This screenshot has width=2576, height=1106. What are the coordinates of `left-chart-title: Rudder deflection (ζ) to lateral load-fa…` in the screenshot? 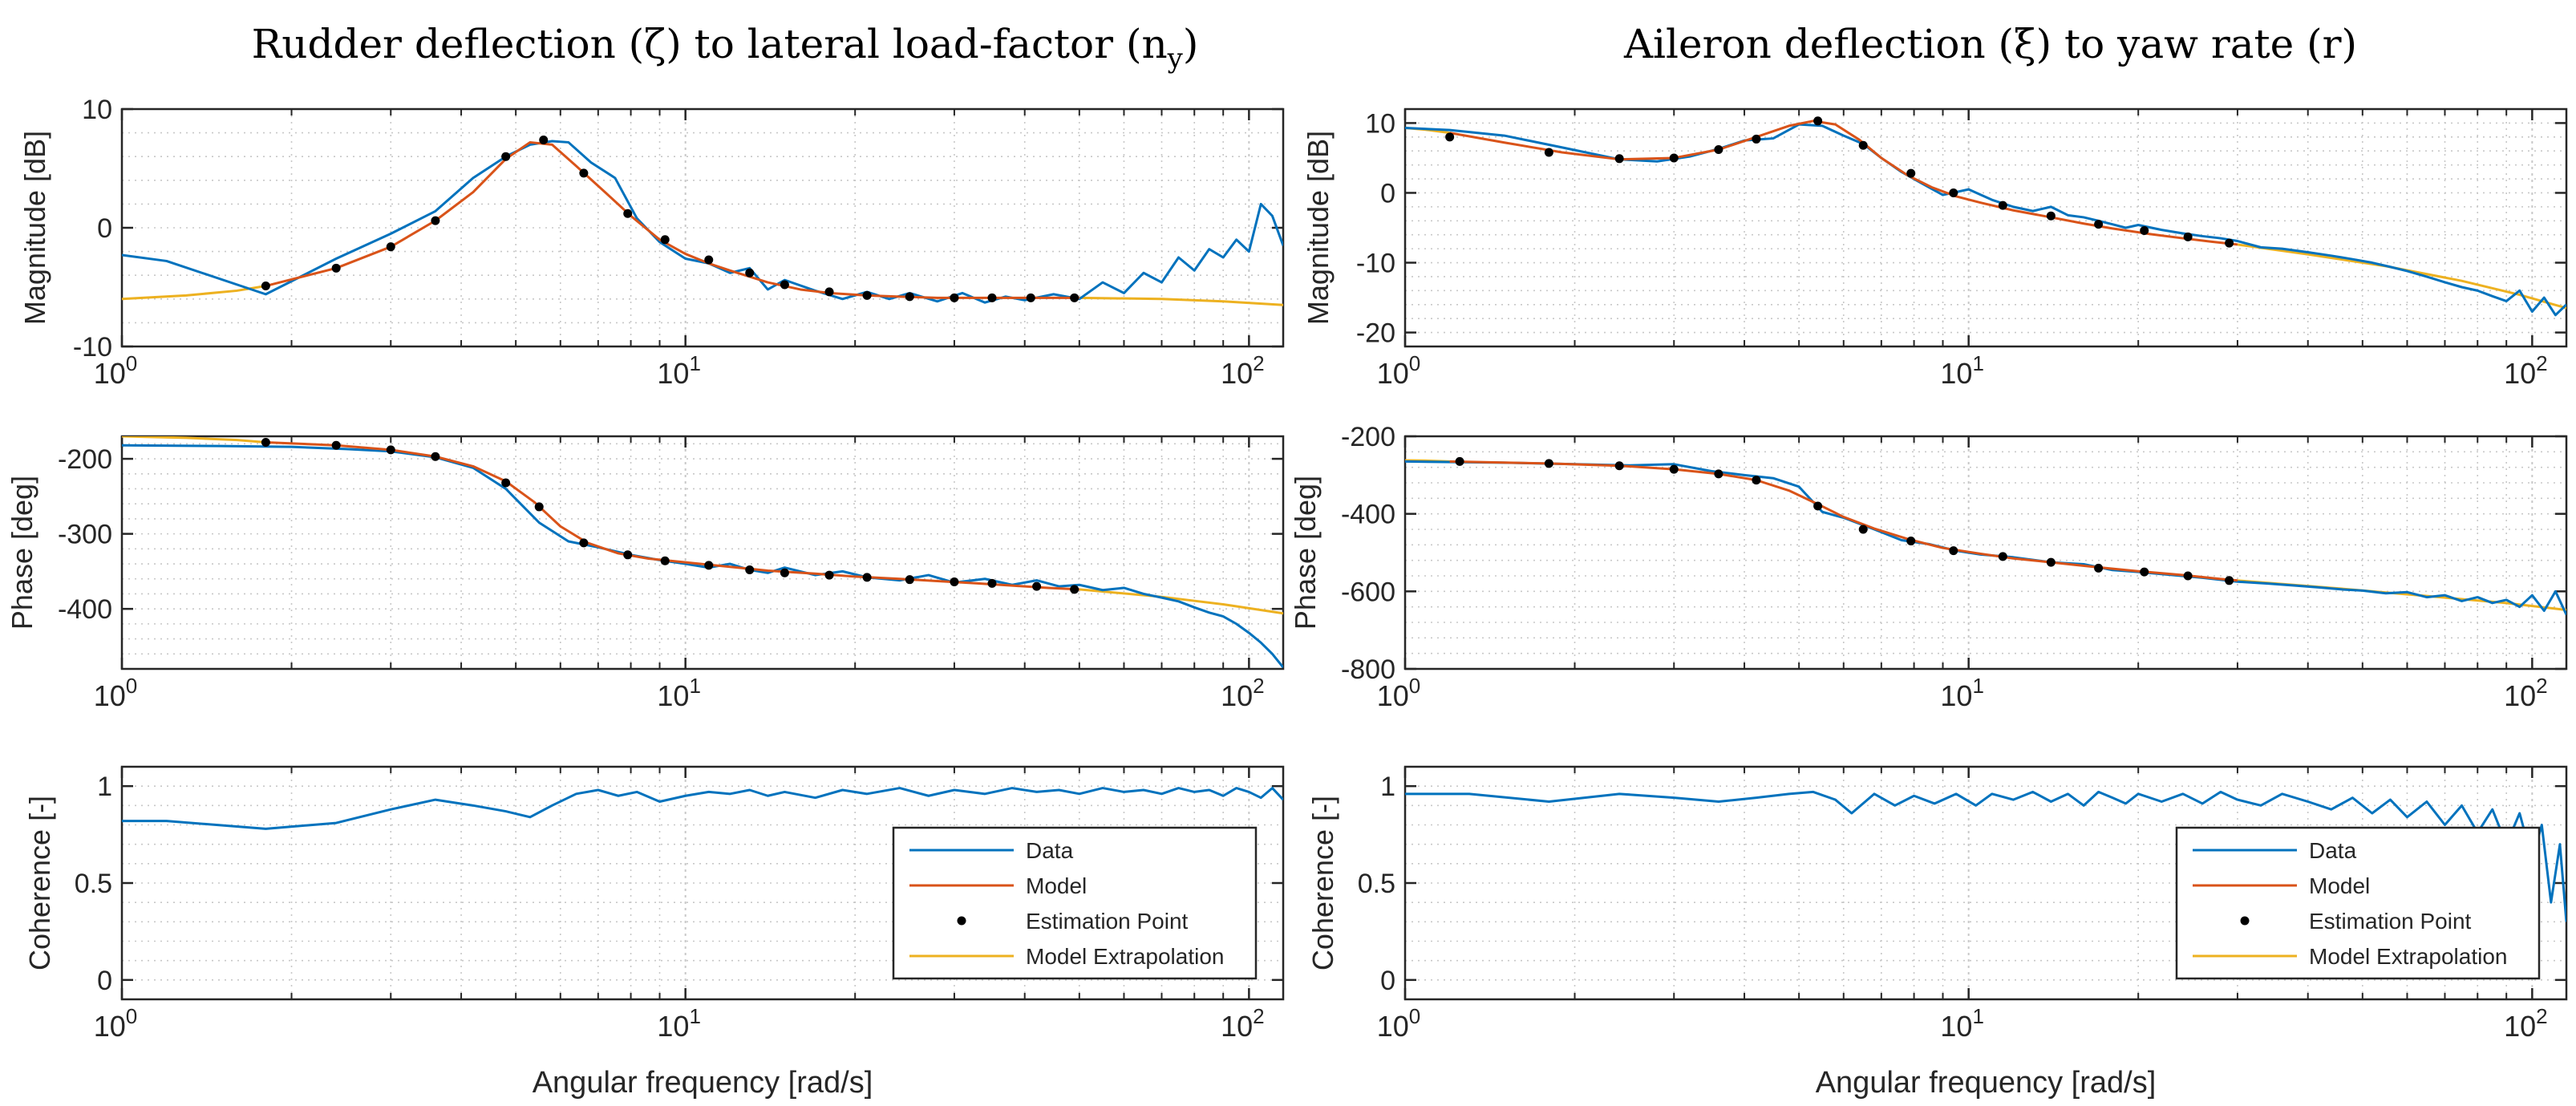 It's located at (725, 48).